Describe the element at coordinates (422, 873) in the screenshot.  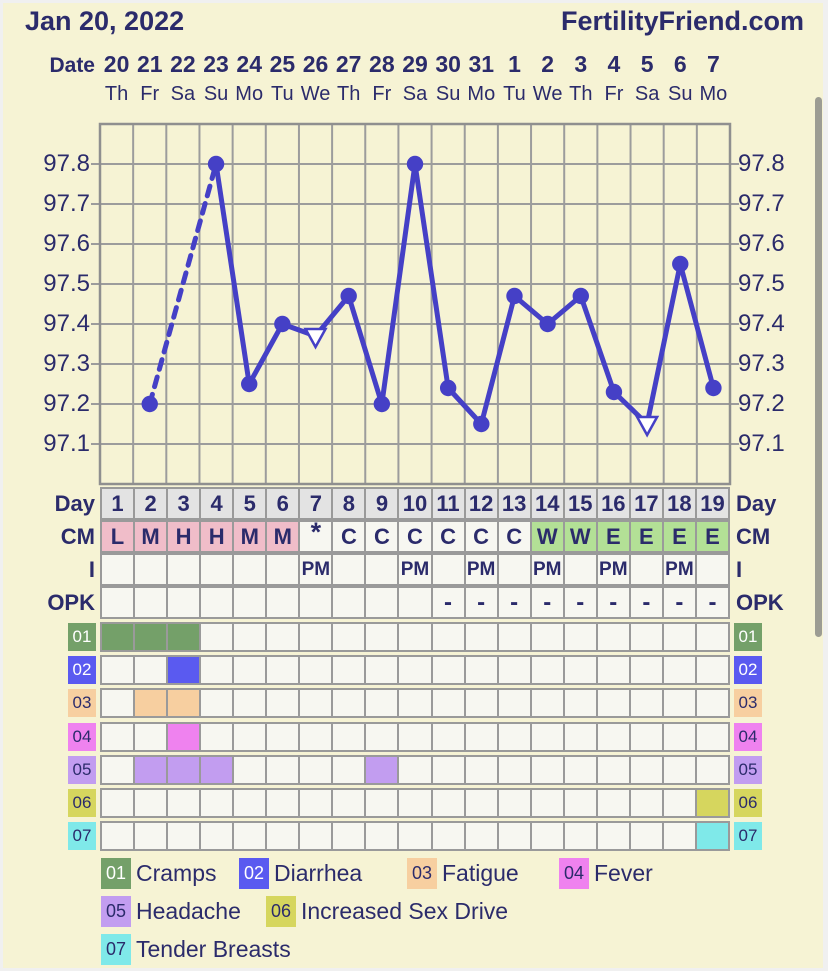
I see `legend-chip-03: 03` at that location.